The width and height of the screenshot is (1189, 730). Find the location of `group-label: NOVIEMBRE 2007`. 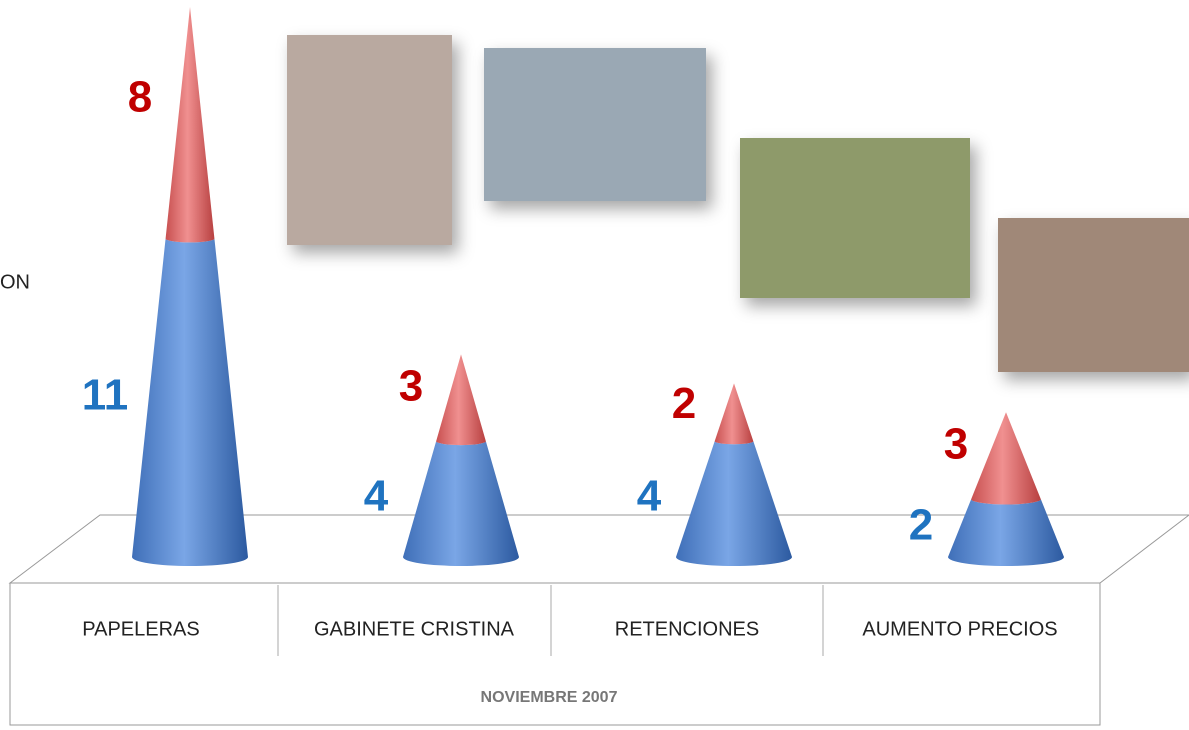

group-label: NOVIEMBRE 2007 is located at coordinates (549, 697).